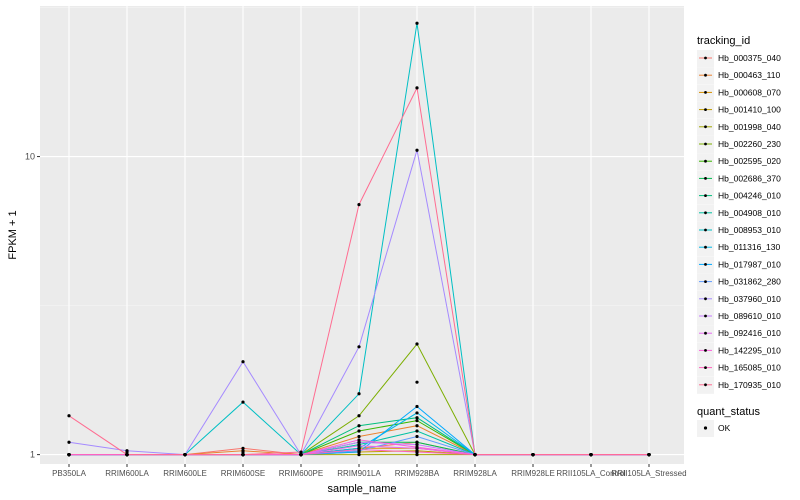 This screenshot has width=800, height=500. I want to click on x-tick-label: RRIM600PE, so click(301, 473).